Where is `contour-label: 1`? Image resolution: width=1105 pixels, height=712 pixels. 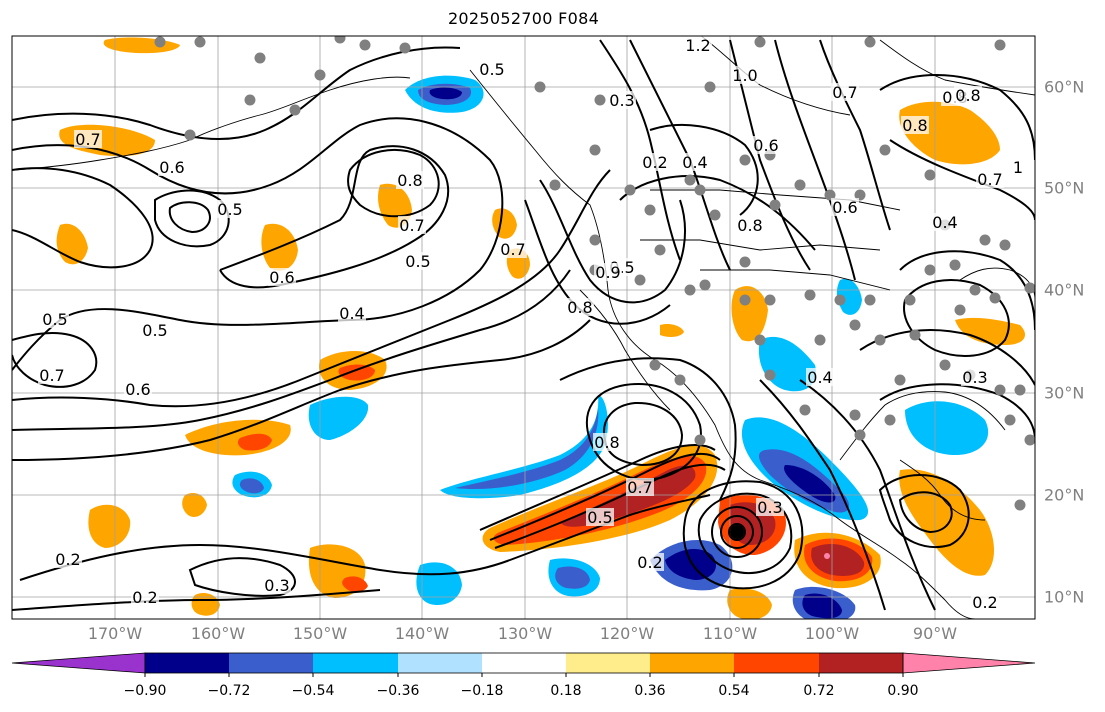 contour-label: 1 is located at coordinates (1018, 167).